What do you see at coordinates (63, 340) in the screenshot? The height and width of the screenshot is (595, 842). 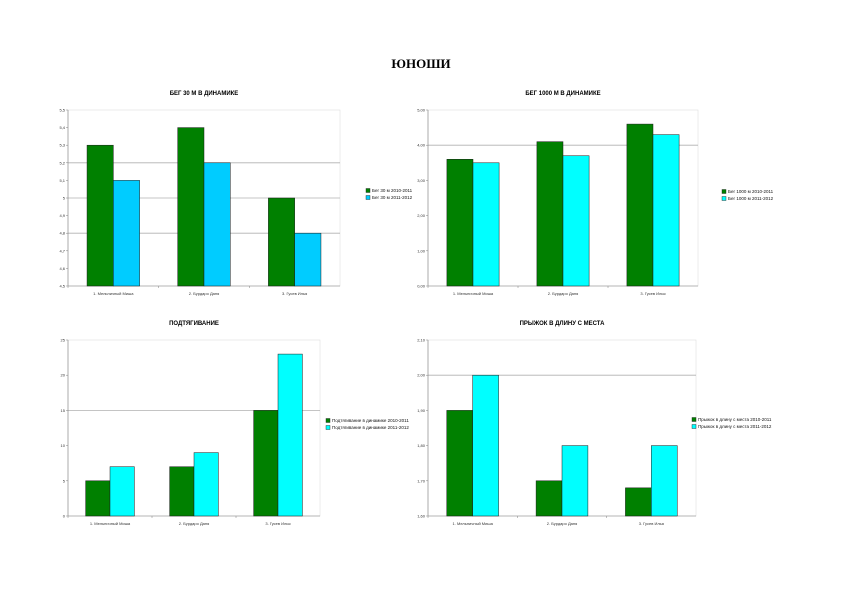 I see `y-tick-label: 25` at bounding box center [63, 340].